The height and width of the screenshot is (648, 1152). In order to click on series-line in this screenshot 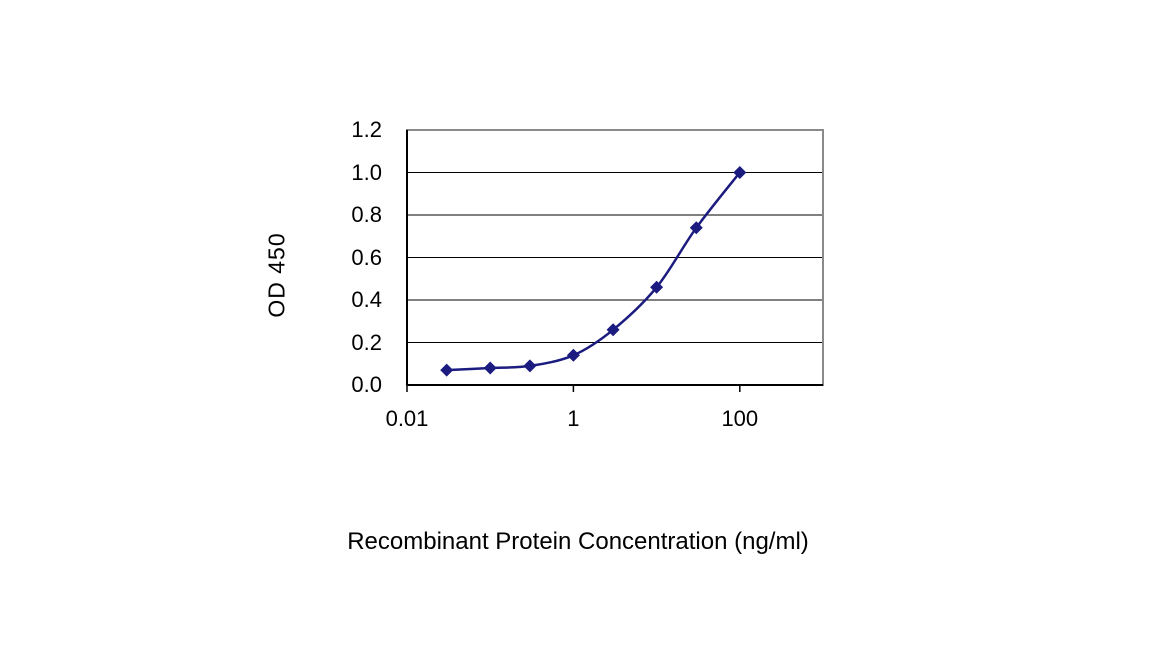, I will do `click(593, 271)`.